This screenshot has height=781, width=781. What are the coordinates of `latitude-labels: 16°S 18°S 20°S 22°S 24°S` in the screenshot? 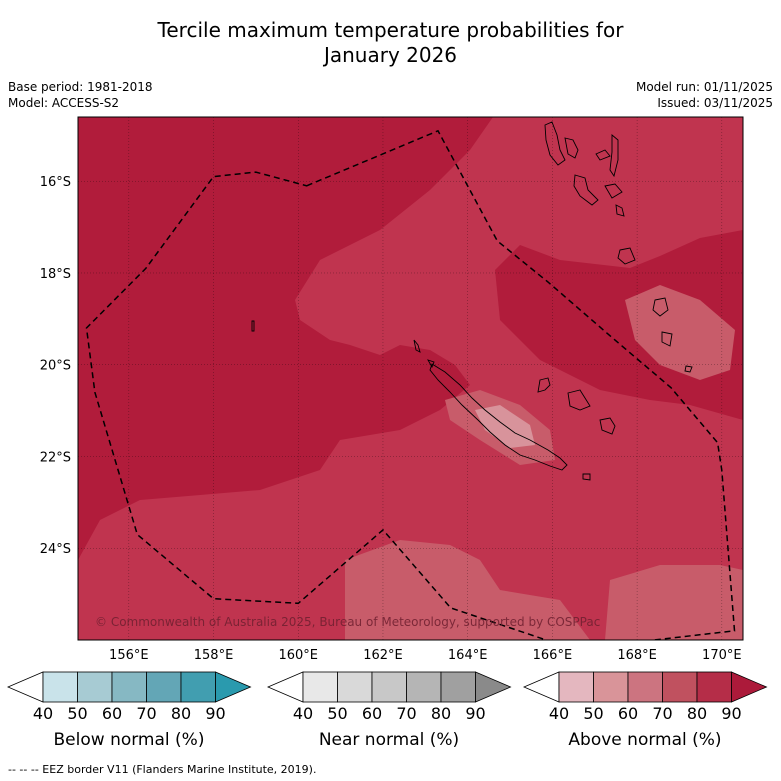 It's located at (55, 366).